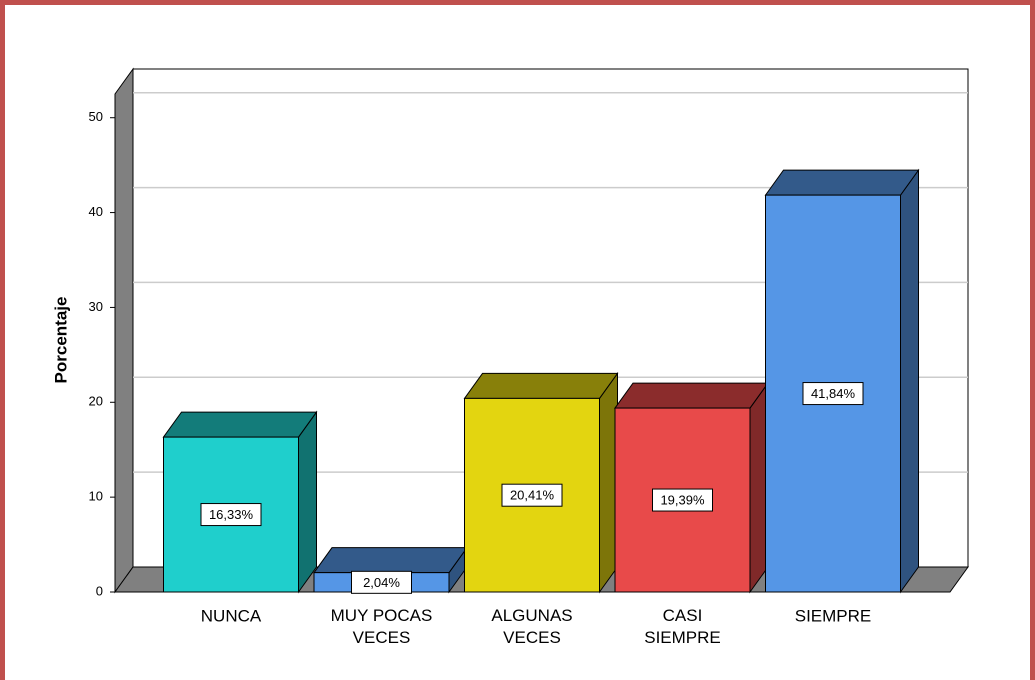 Image resolution: width=1035 pixels, height=680 pixels. I want to click on x-tick-label: CASI SIEMPRE, so click(682, 626).